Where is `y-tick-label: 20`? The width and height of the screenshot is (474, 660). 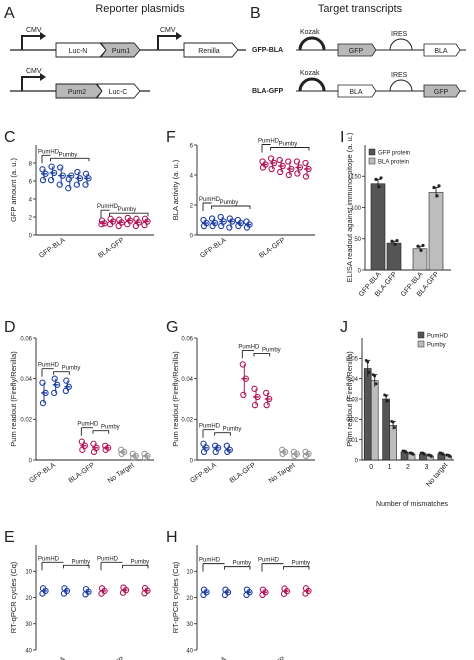 y-tick-label: 20 is located at coordinates (28, 599).